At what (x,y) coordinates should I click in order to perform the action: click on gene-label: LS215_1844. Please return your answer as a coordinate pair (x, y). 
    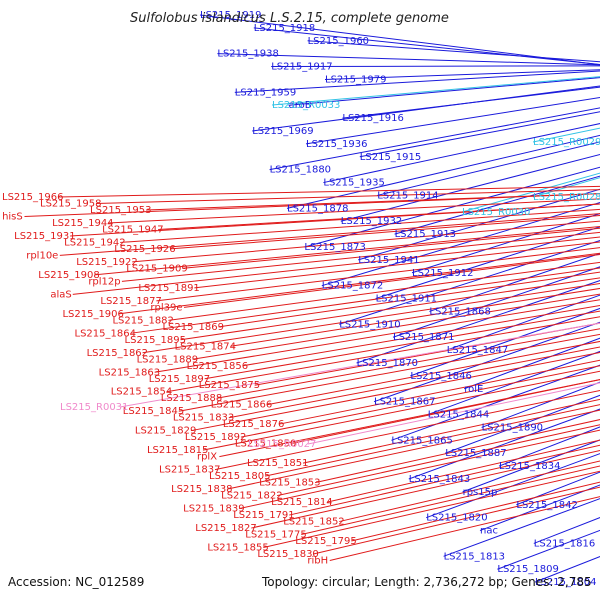
    Looking at the image, I should click on (458, 415).